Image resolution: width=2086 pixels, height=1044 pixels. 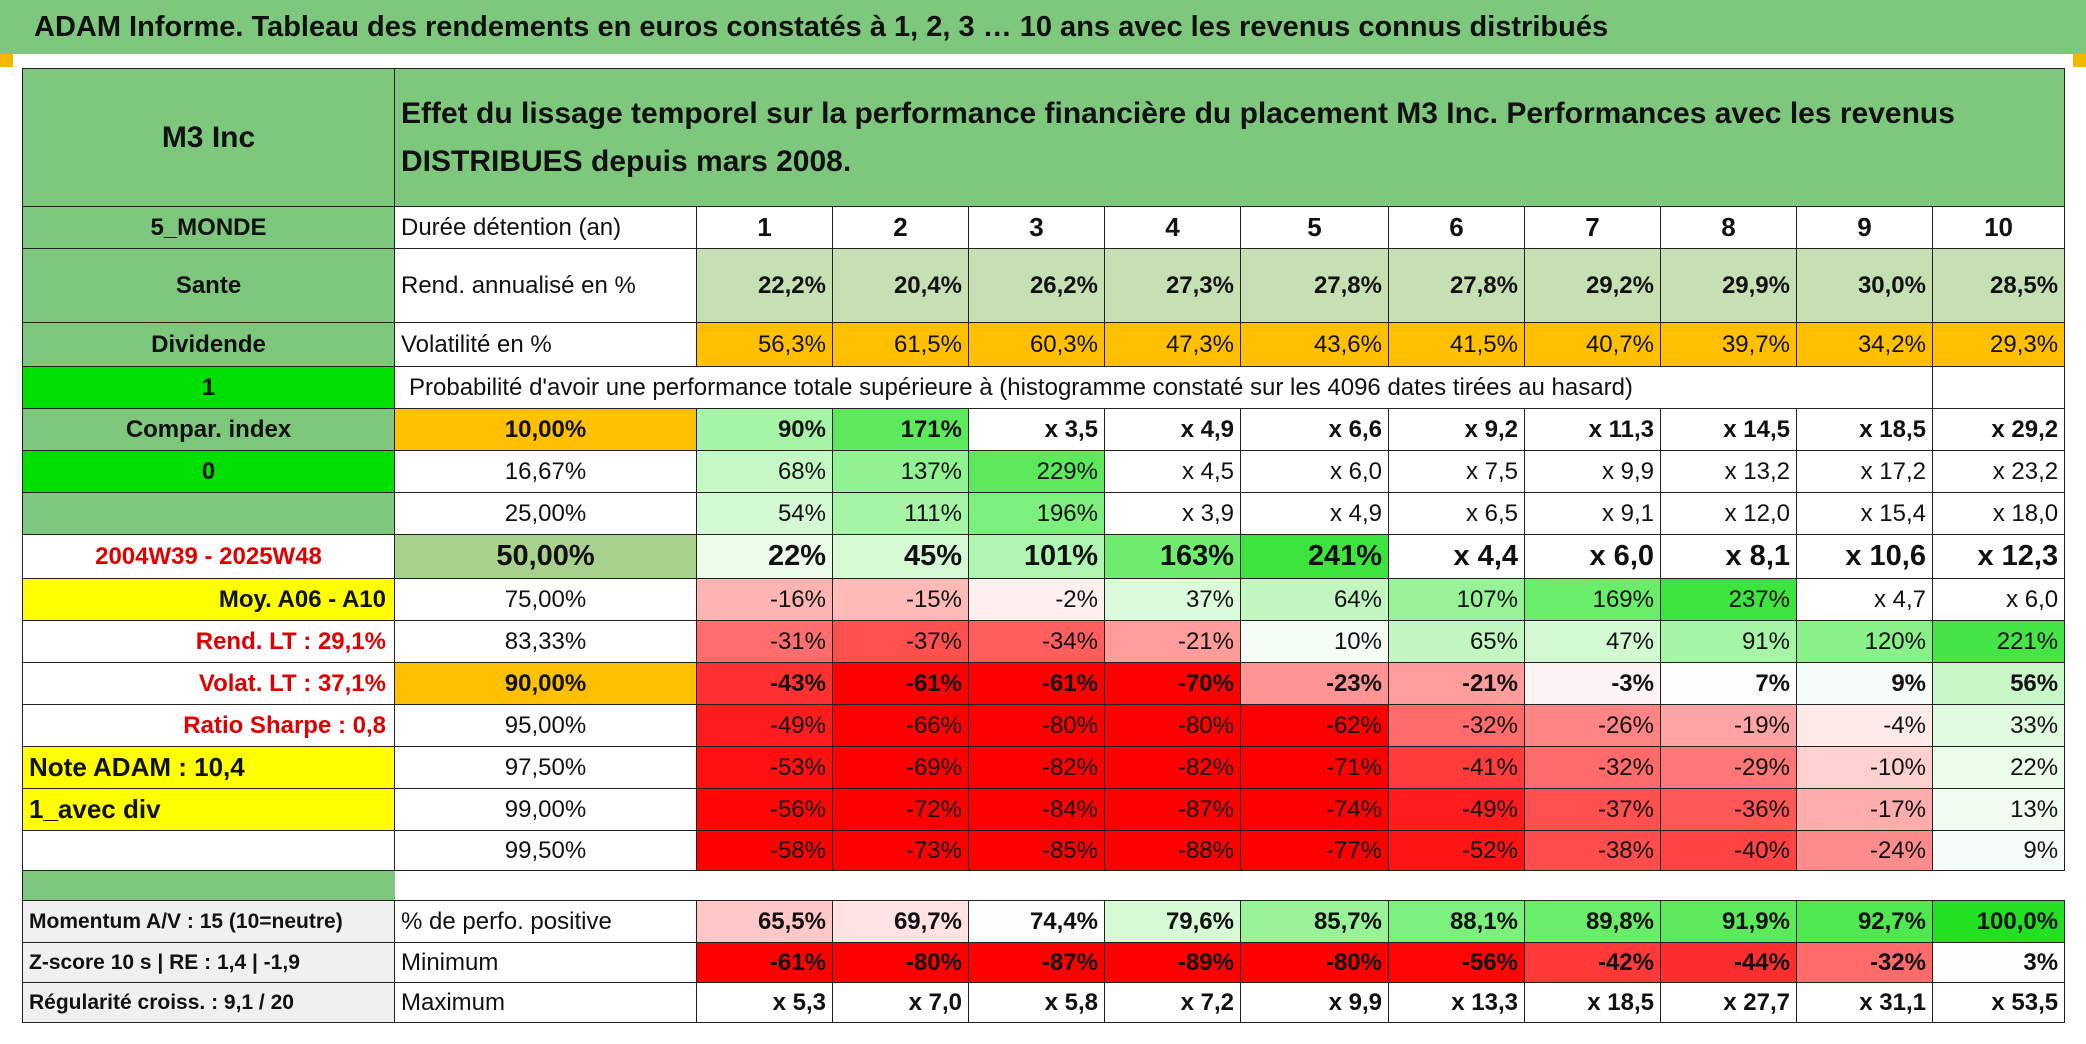 I want to click on performance-cell: x 4,9, so click(x=1172, y=429).